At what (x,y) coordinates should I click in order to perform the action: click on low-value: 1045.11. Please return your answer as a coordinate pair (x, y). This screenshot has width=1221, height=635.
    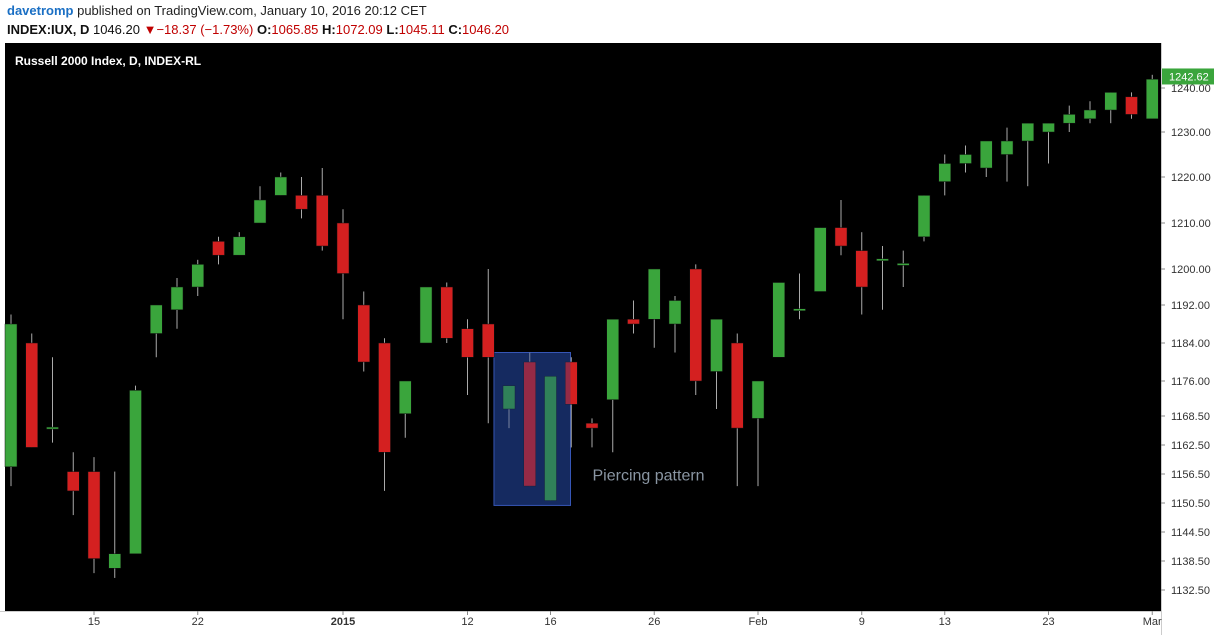
    Looking at the image, I should click on (421, 29).